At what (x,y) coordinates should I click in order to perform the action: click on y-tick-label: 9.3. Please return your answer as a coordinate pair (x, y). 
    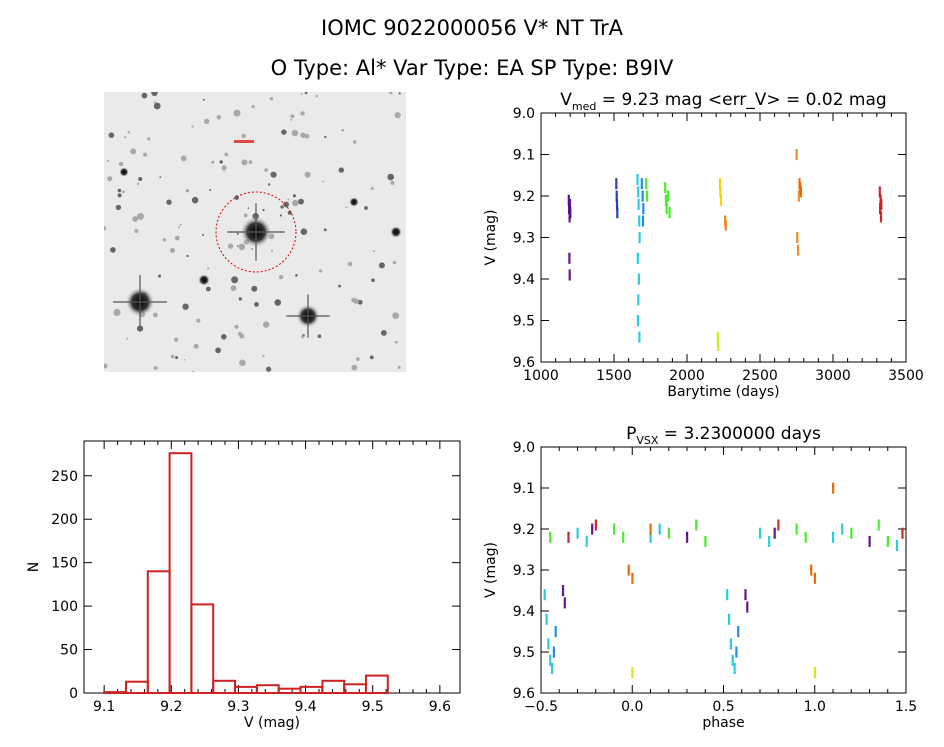
    Looking at the image, I should click on (524, 571).